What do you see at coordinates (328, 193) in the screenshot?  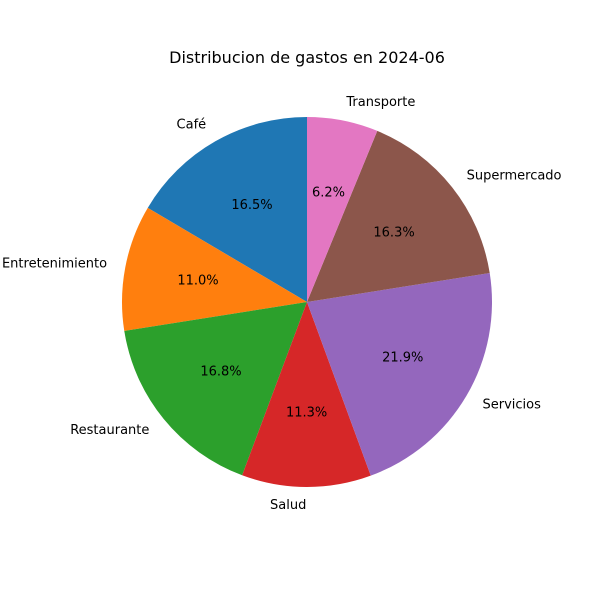 I see `pie-percent-label-6: 6.2%` at bounding box center [328, 193].